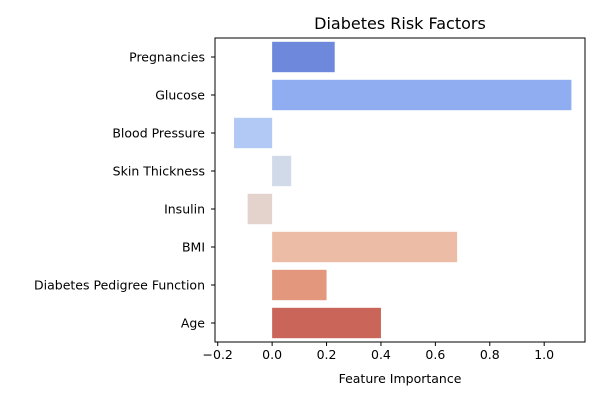 The image size is (600, 400). What do you see at coordinates (400, 378) in the screenshot?
I see `x-axis-label: Feature Importance` at bounding box center [400, 378].